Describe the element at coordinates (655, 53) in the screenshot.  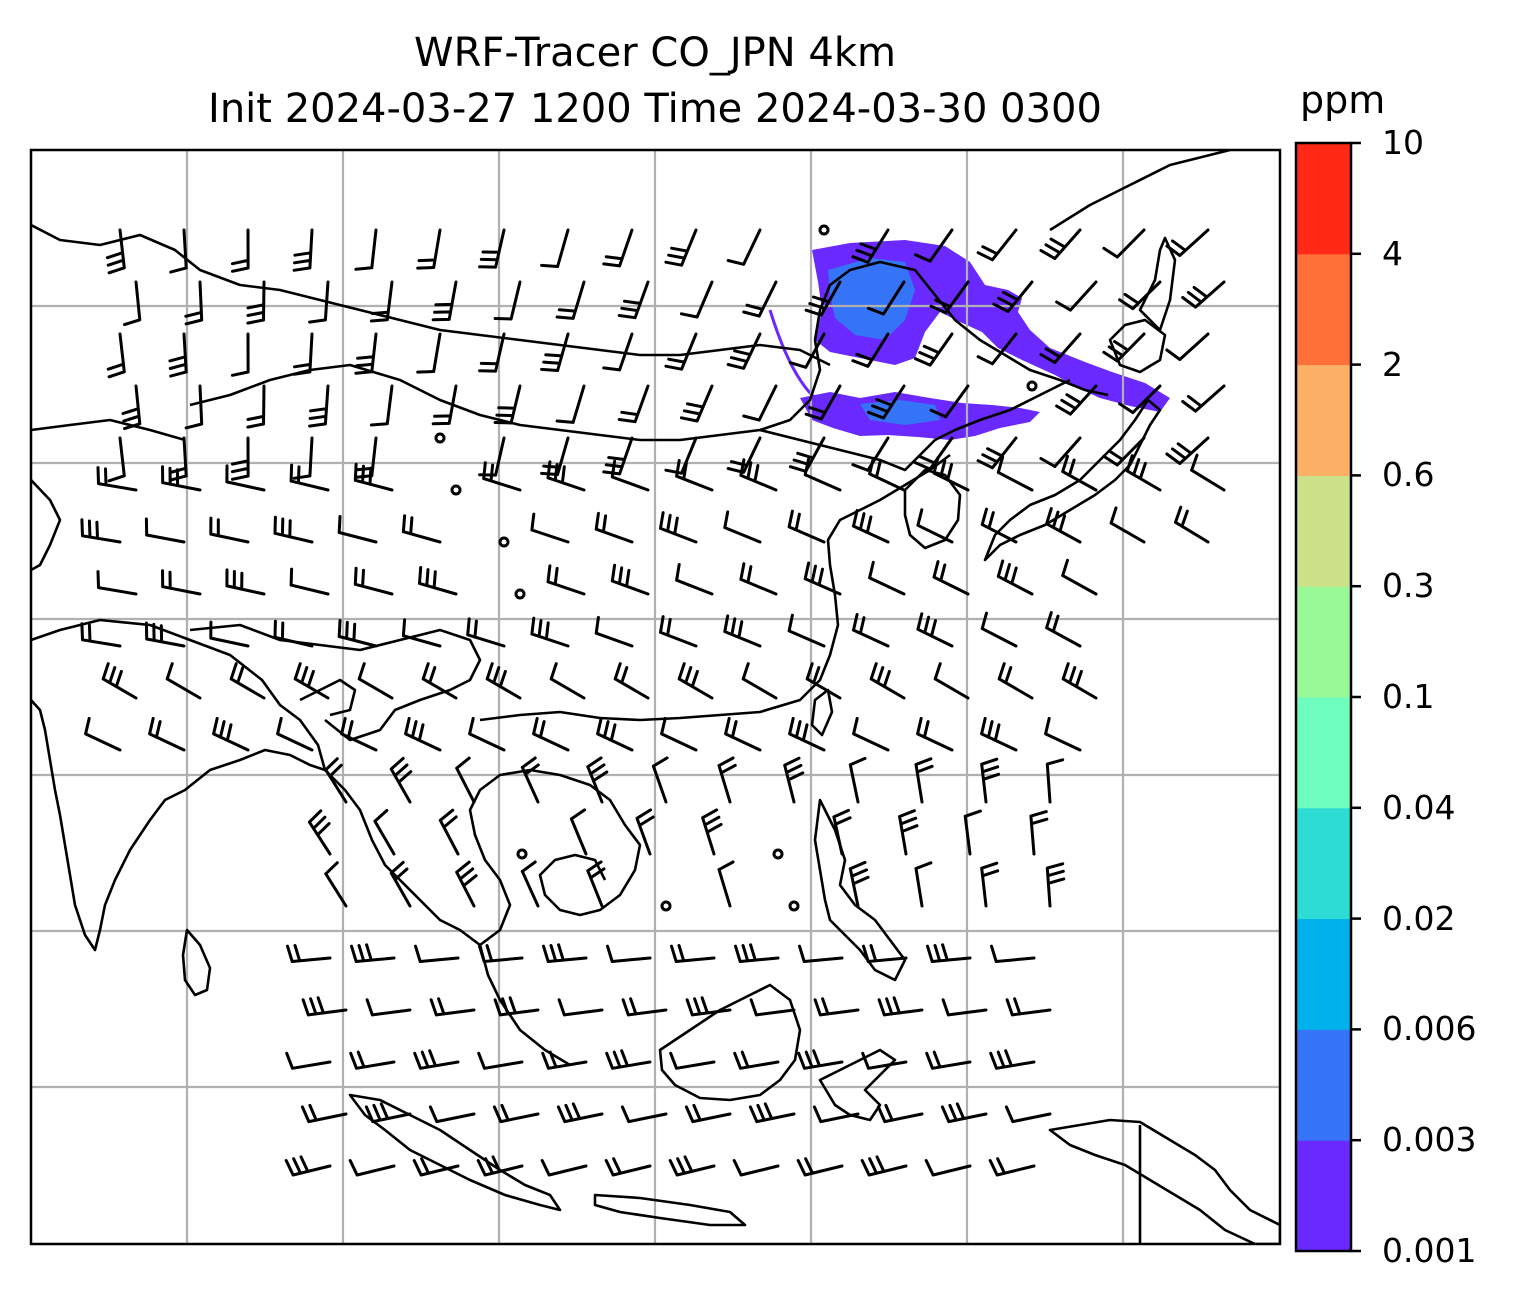
I see `map-title-line1: WRF-Tracer CO_JPN 4km` at that location.